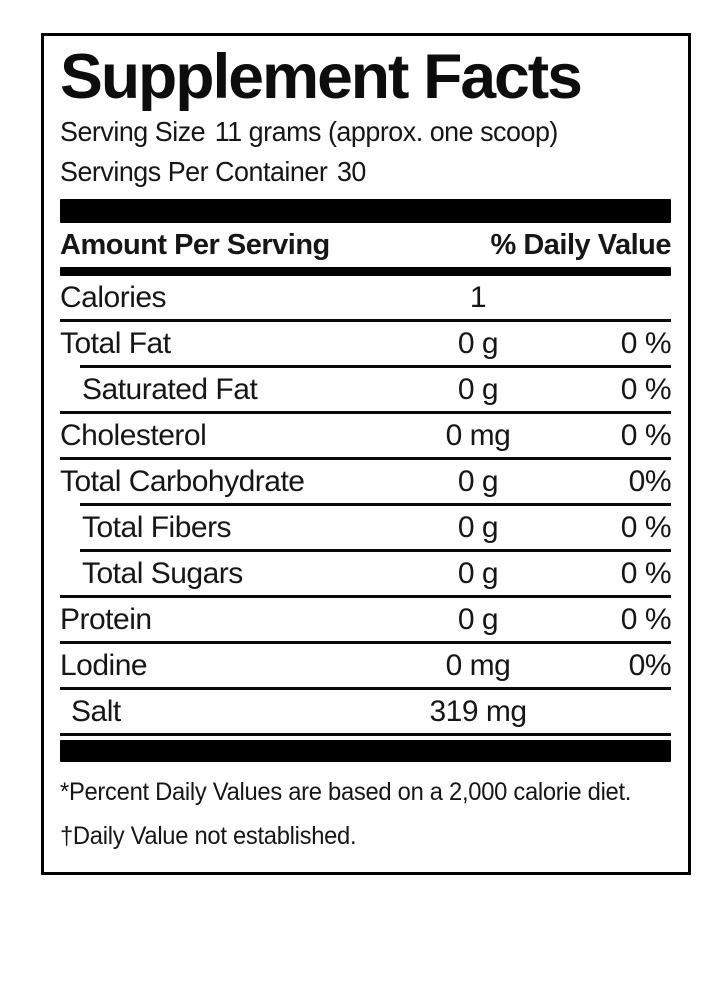 This screenshot has height=999, width=723. Describe the element at coordinates (478, 297) in the screenshot. I see `nutrient-amount: 1` at that location.